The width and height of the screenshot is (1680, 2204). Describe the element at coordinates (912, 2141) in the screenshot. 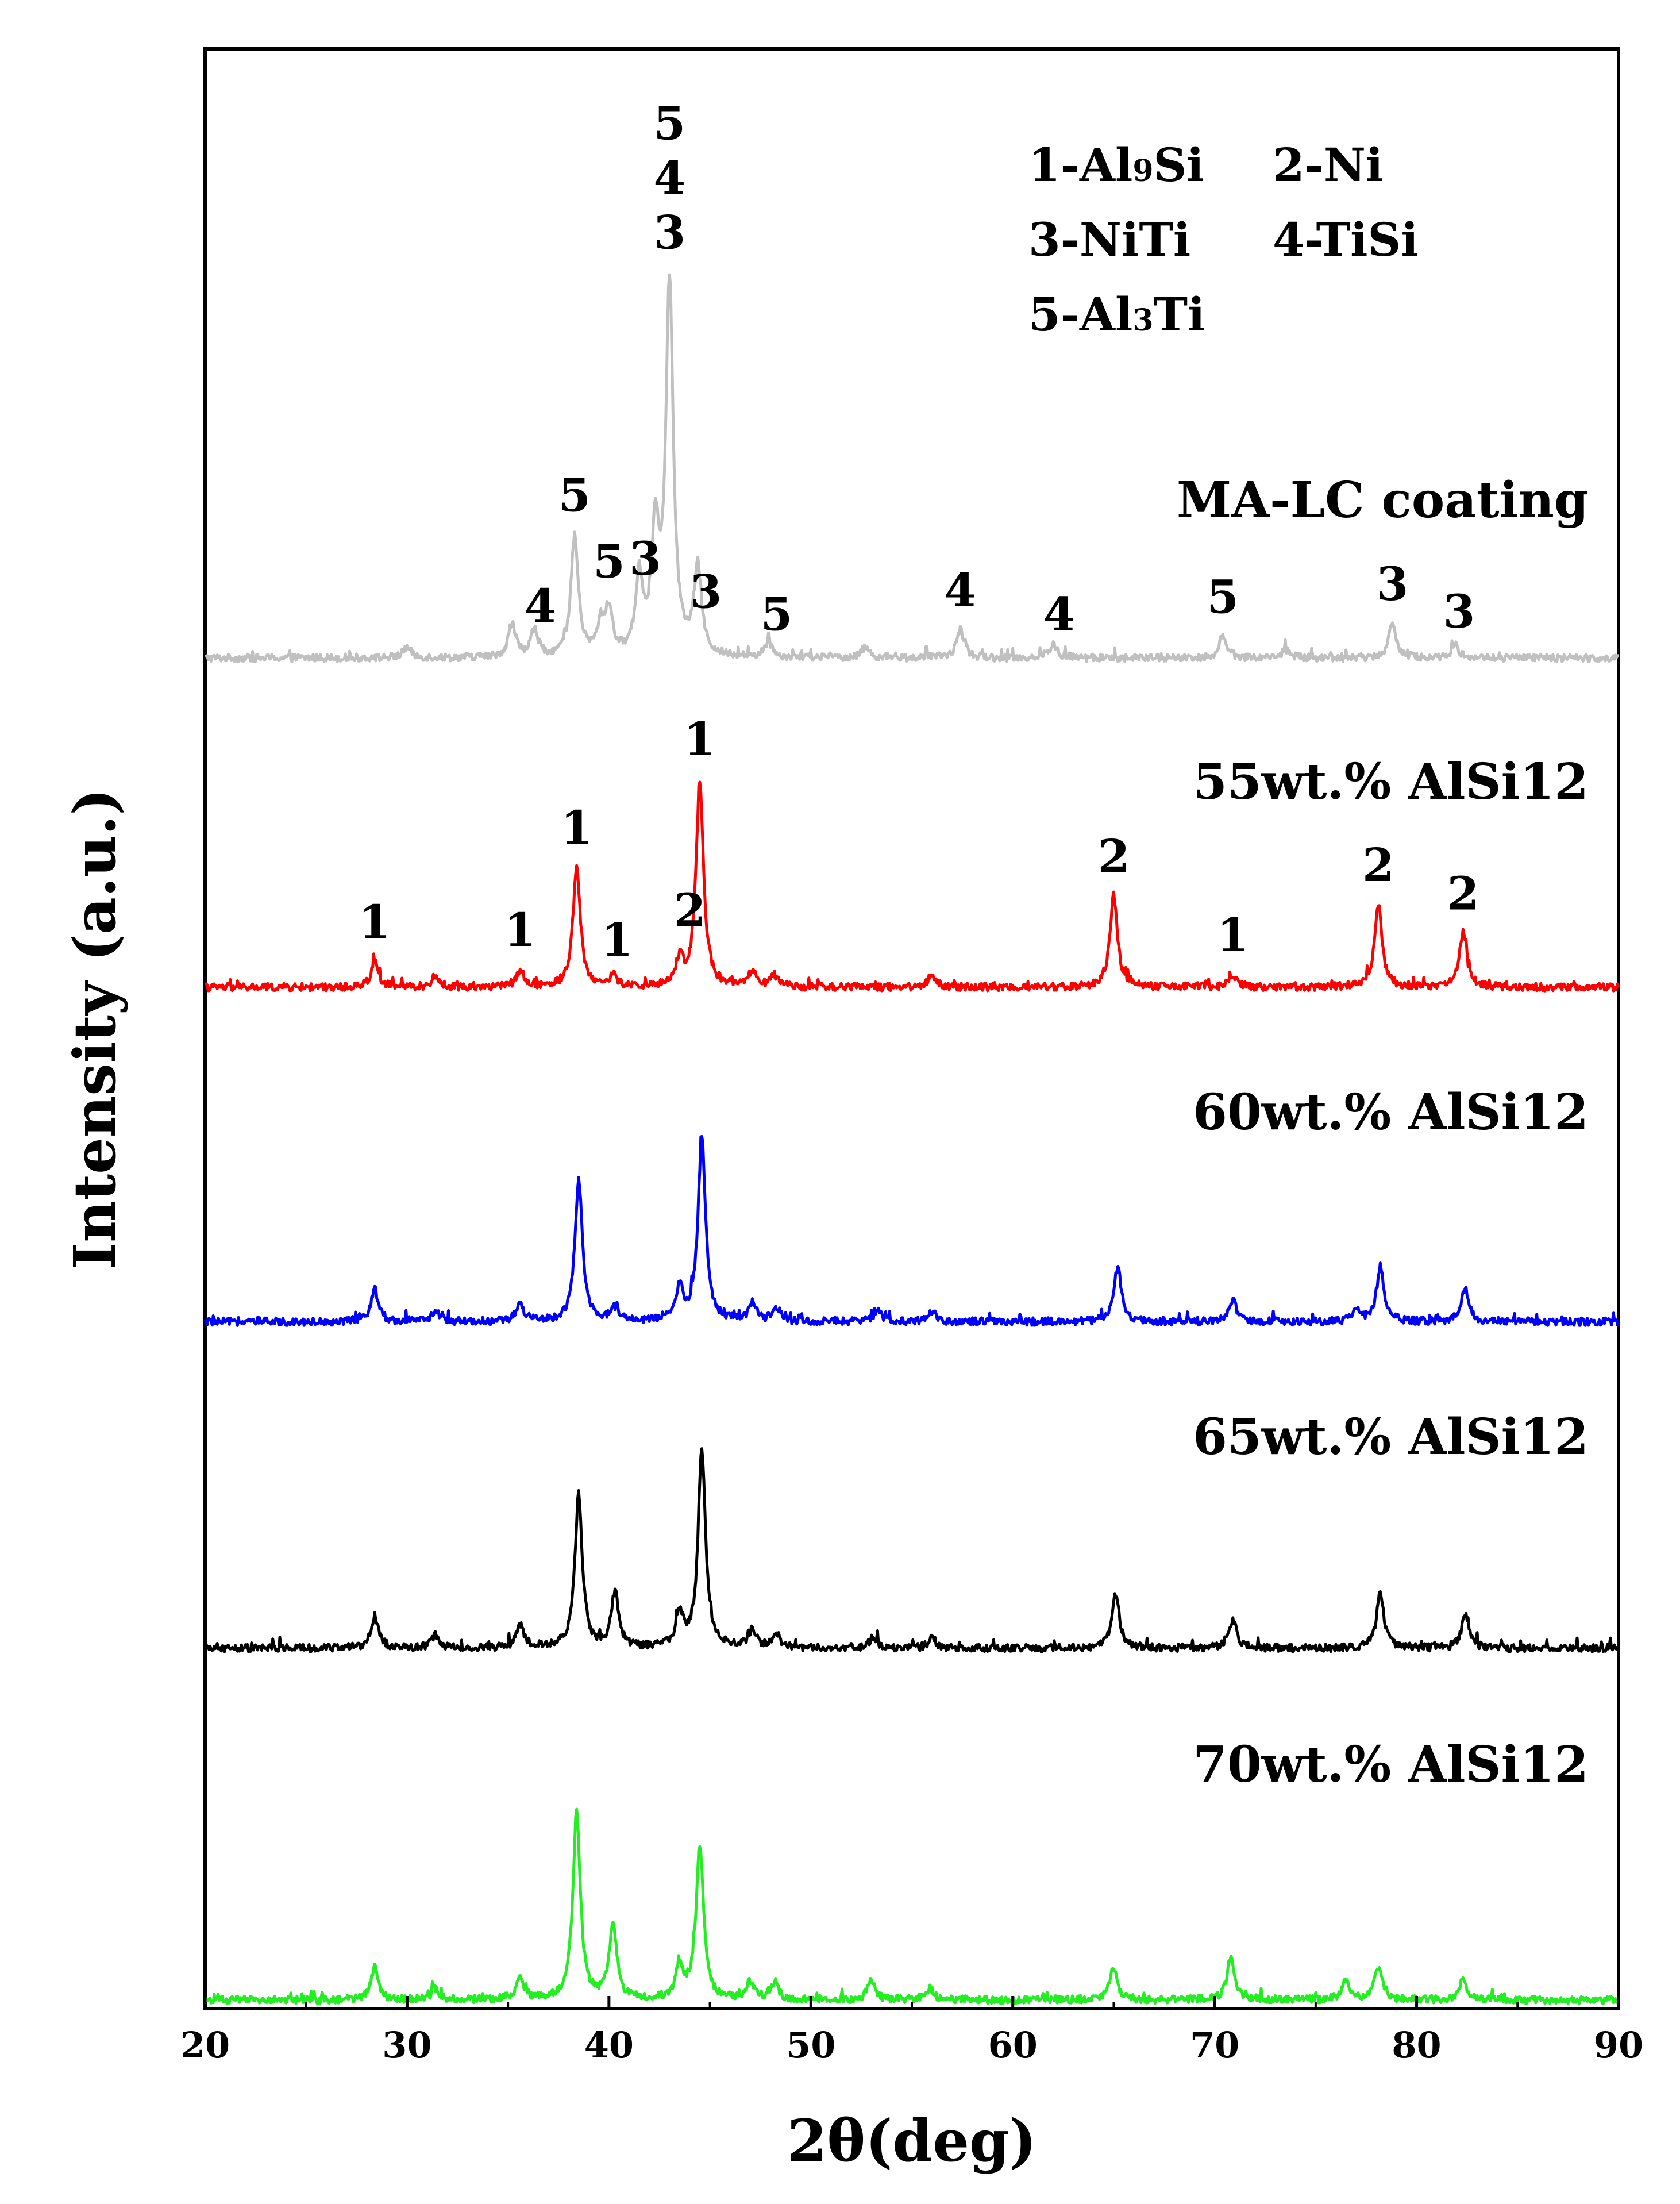

I see `x-axis-title: 2θ(deg)` at that location.